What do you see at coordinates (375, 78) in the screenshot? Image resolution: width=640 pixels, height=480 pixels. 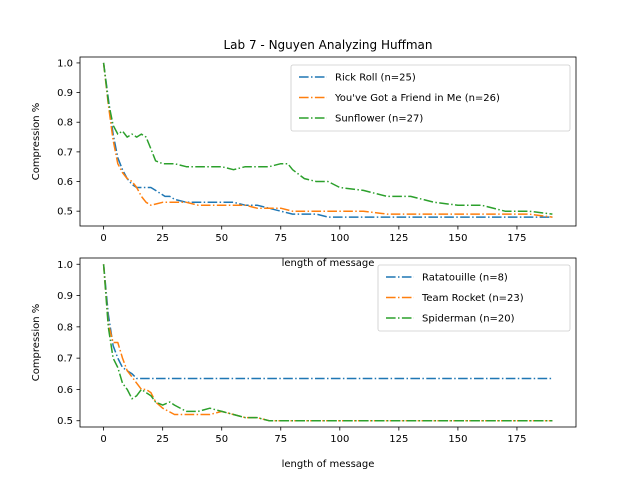 I see `legend-label: Rick Roll (n=25)` at bounding box center [375, 78].